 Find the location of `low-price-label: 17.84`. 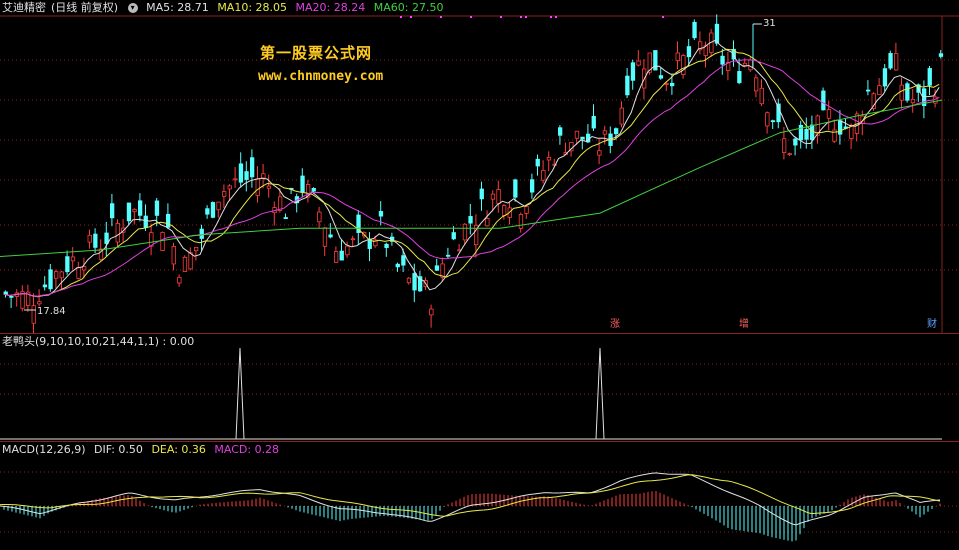

low-price-label: 17.84 is located at coordinates (51, 311).